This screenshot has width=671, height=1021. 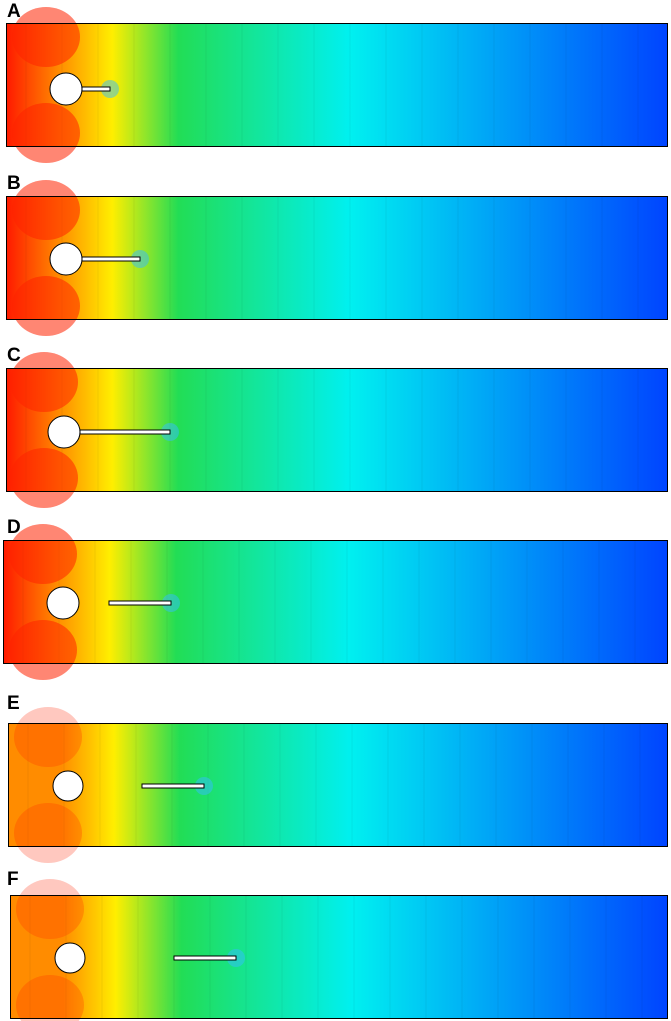 What do you see at coordinates (14, 355) in the screenshot?
I see `panel-label-c: C` at bounding box center [14, 355].